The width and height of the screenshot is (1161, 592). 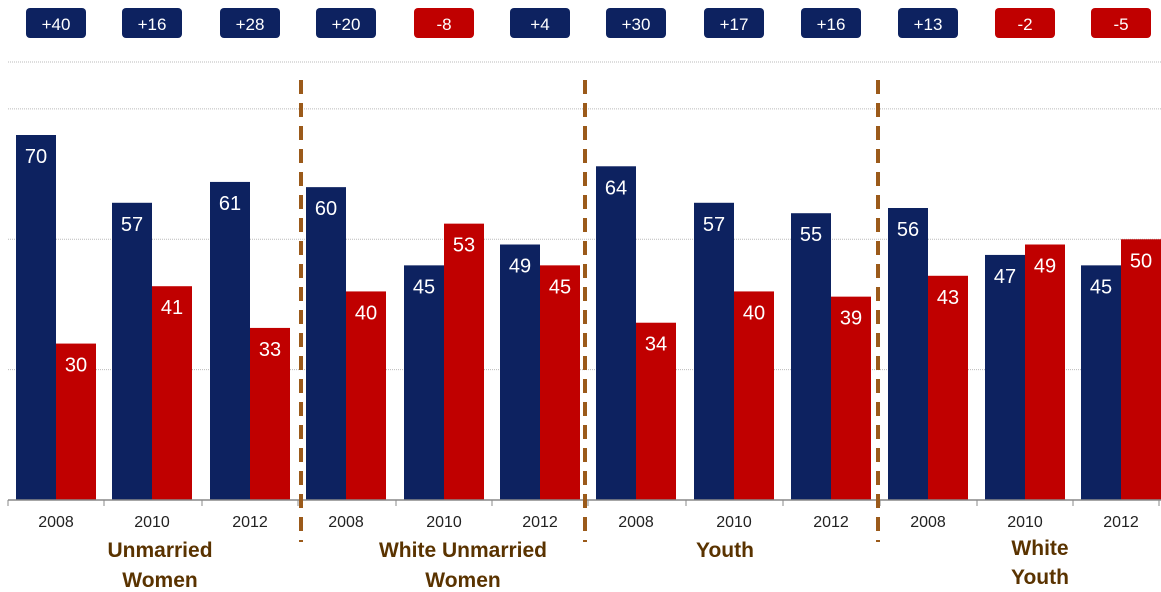 I want to click on bar-rep-label: 39, so click(x=851, y=319).